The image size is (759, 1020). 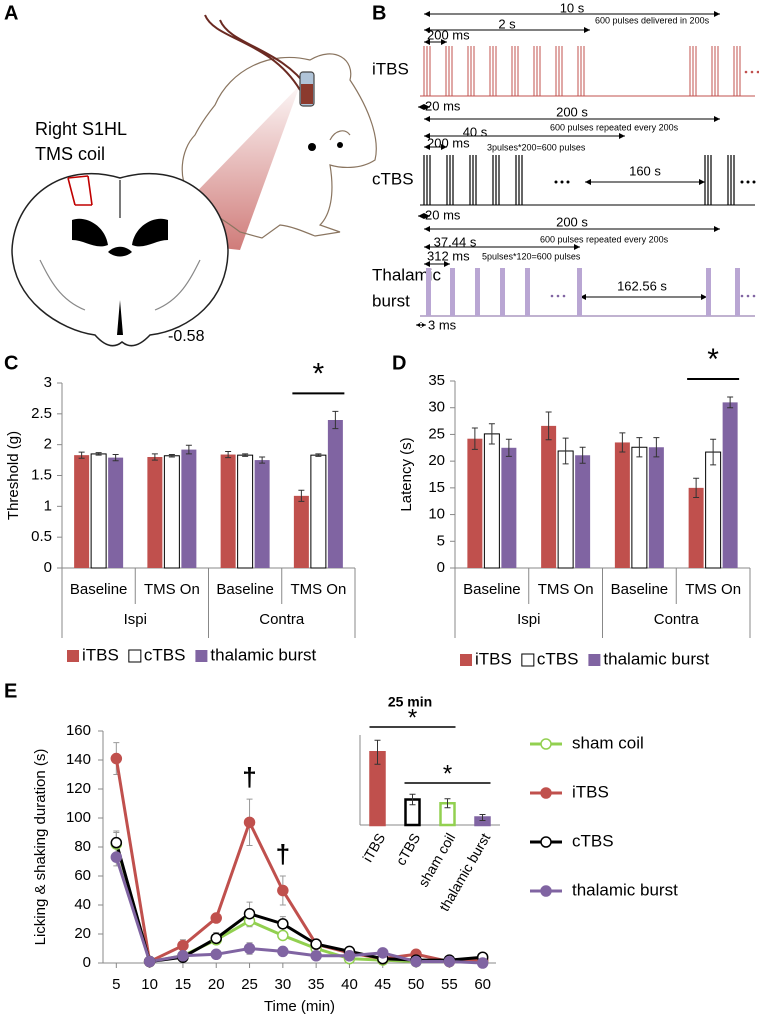 I want to click on y-tick-label: 100, so click(x=78, y=817).